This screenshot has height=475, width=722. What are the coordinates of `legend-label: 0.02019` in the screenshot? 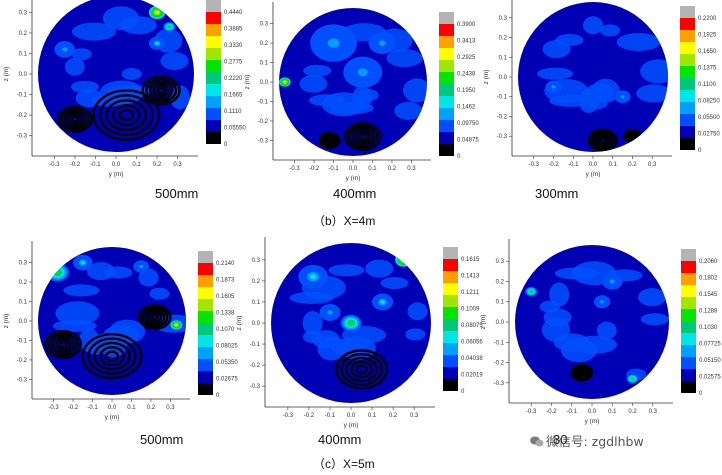 It's located at (472, 376).